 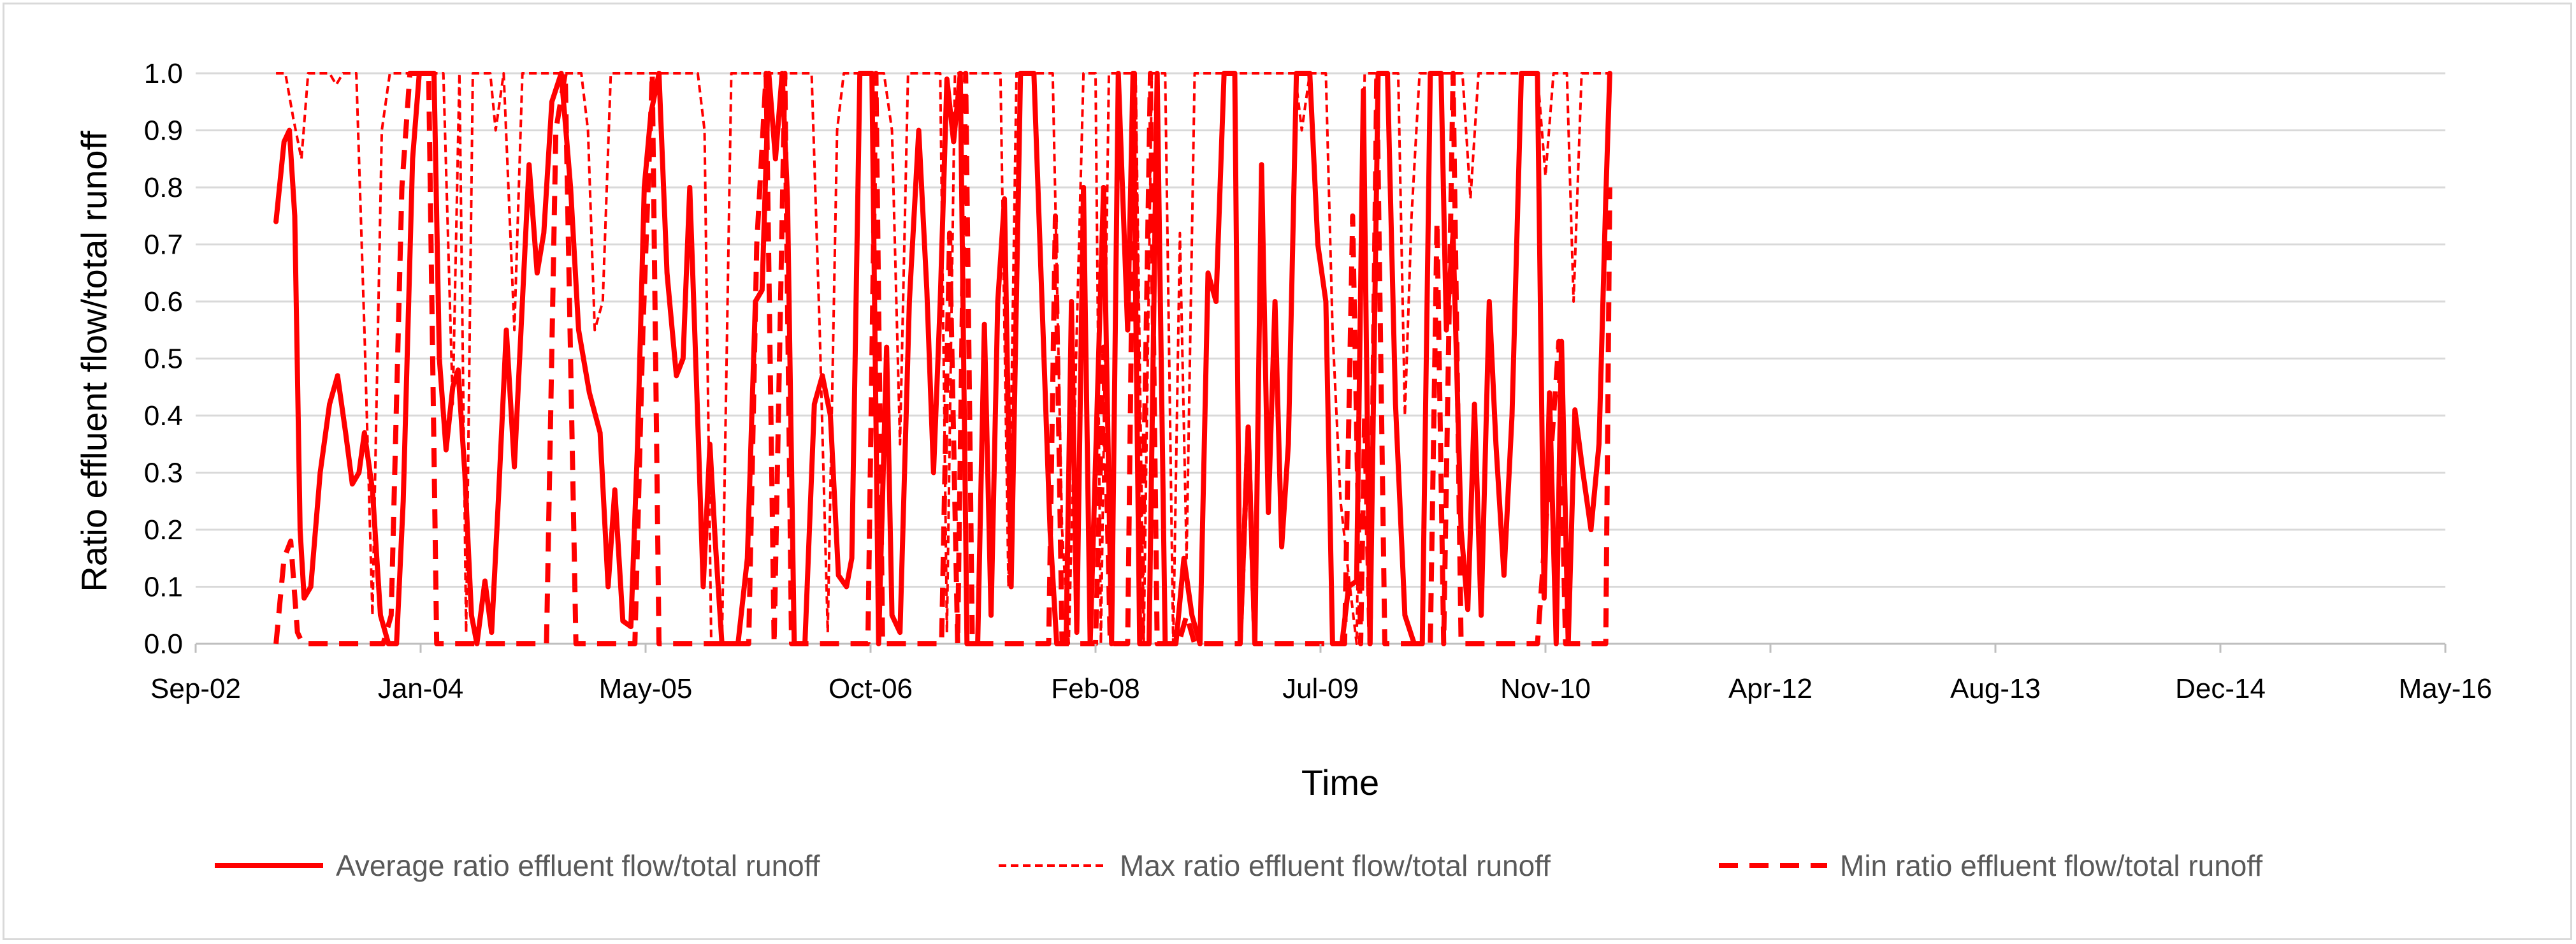 What do you see at coordinates (1770, 689) in the screenshot?
I see `x-tick-label: Apr-12` at bounding box center [1770, 689].